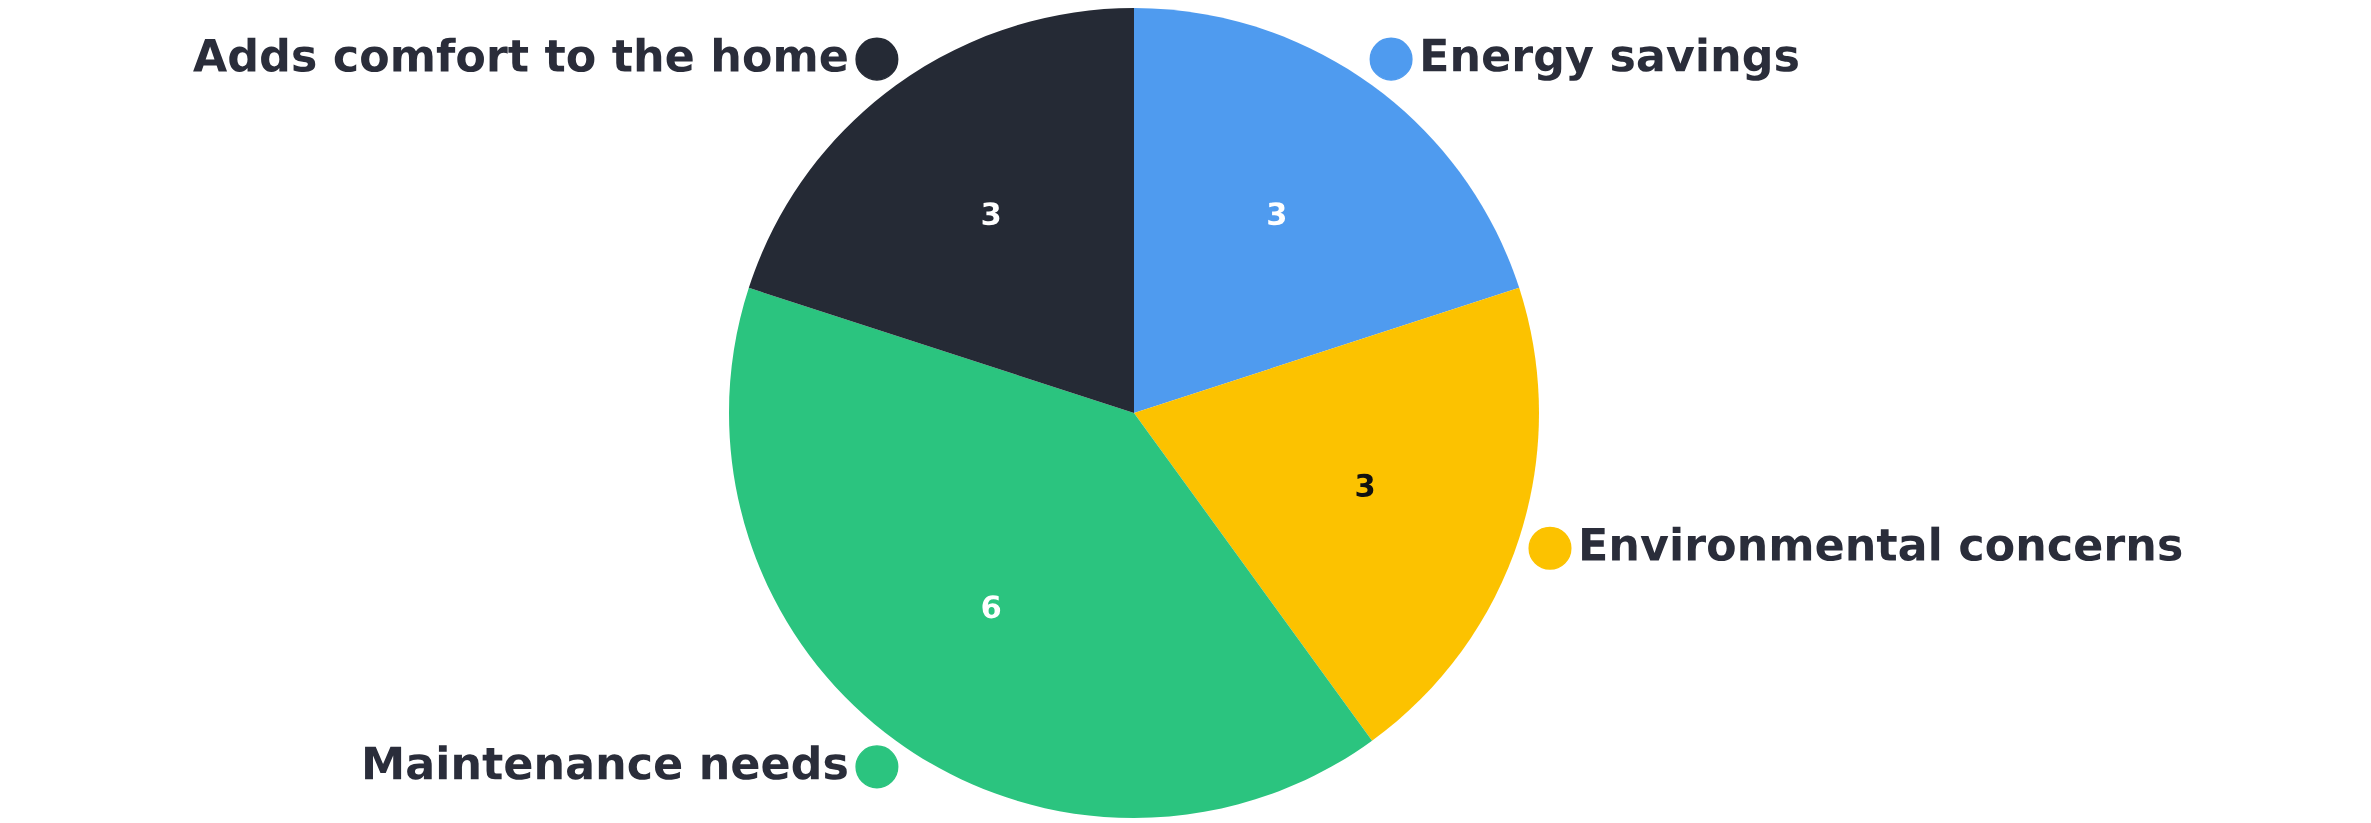  What do you see at coordinates (520, 55) in the screenshot?
I see `slice-label: Adds comfort to the home` at bounding box center [520, 55].